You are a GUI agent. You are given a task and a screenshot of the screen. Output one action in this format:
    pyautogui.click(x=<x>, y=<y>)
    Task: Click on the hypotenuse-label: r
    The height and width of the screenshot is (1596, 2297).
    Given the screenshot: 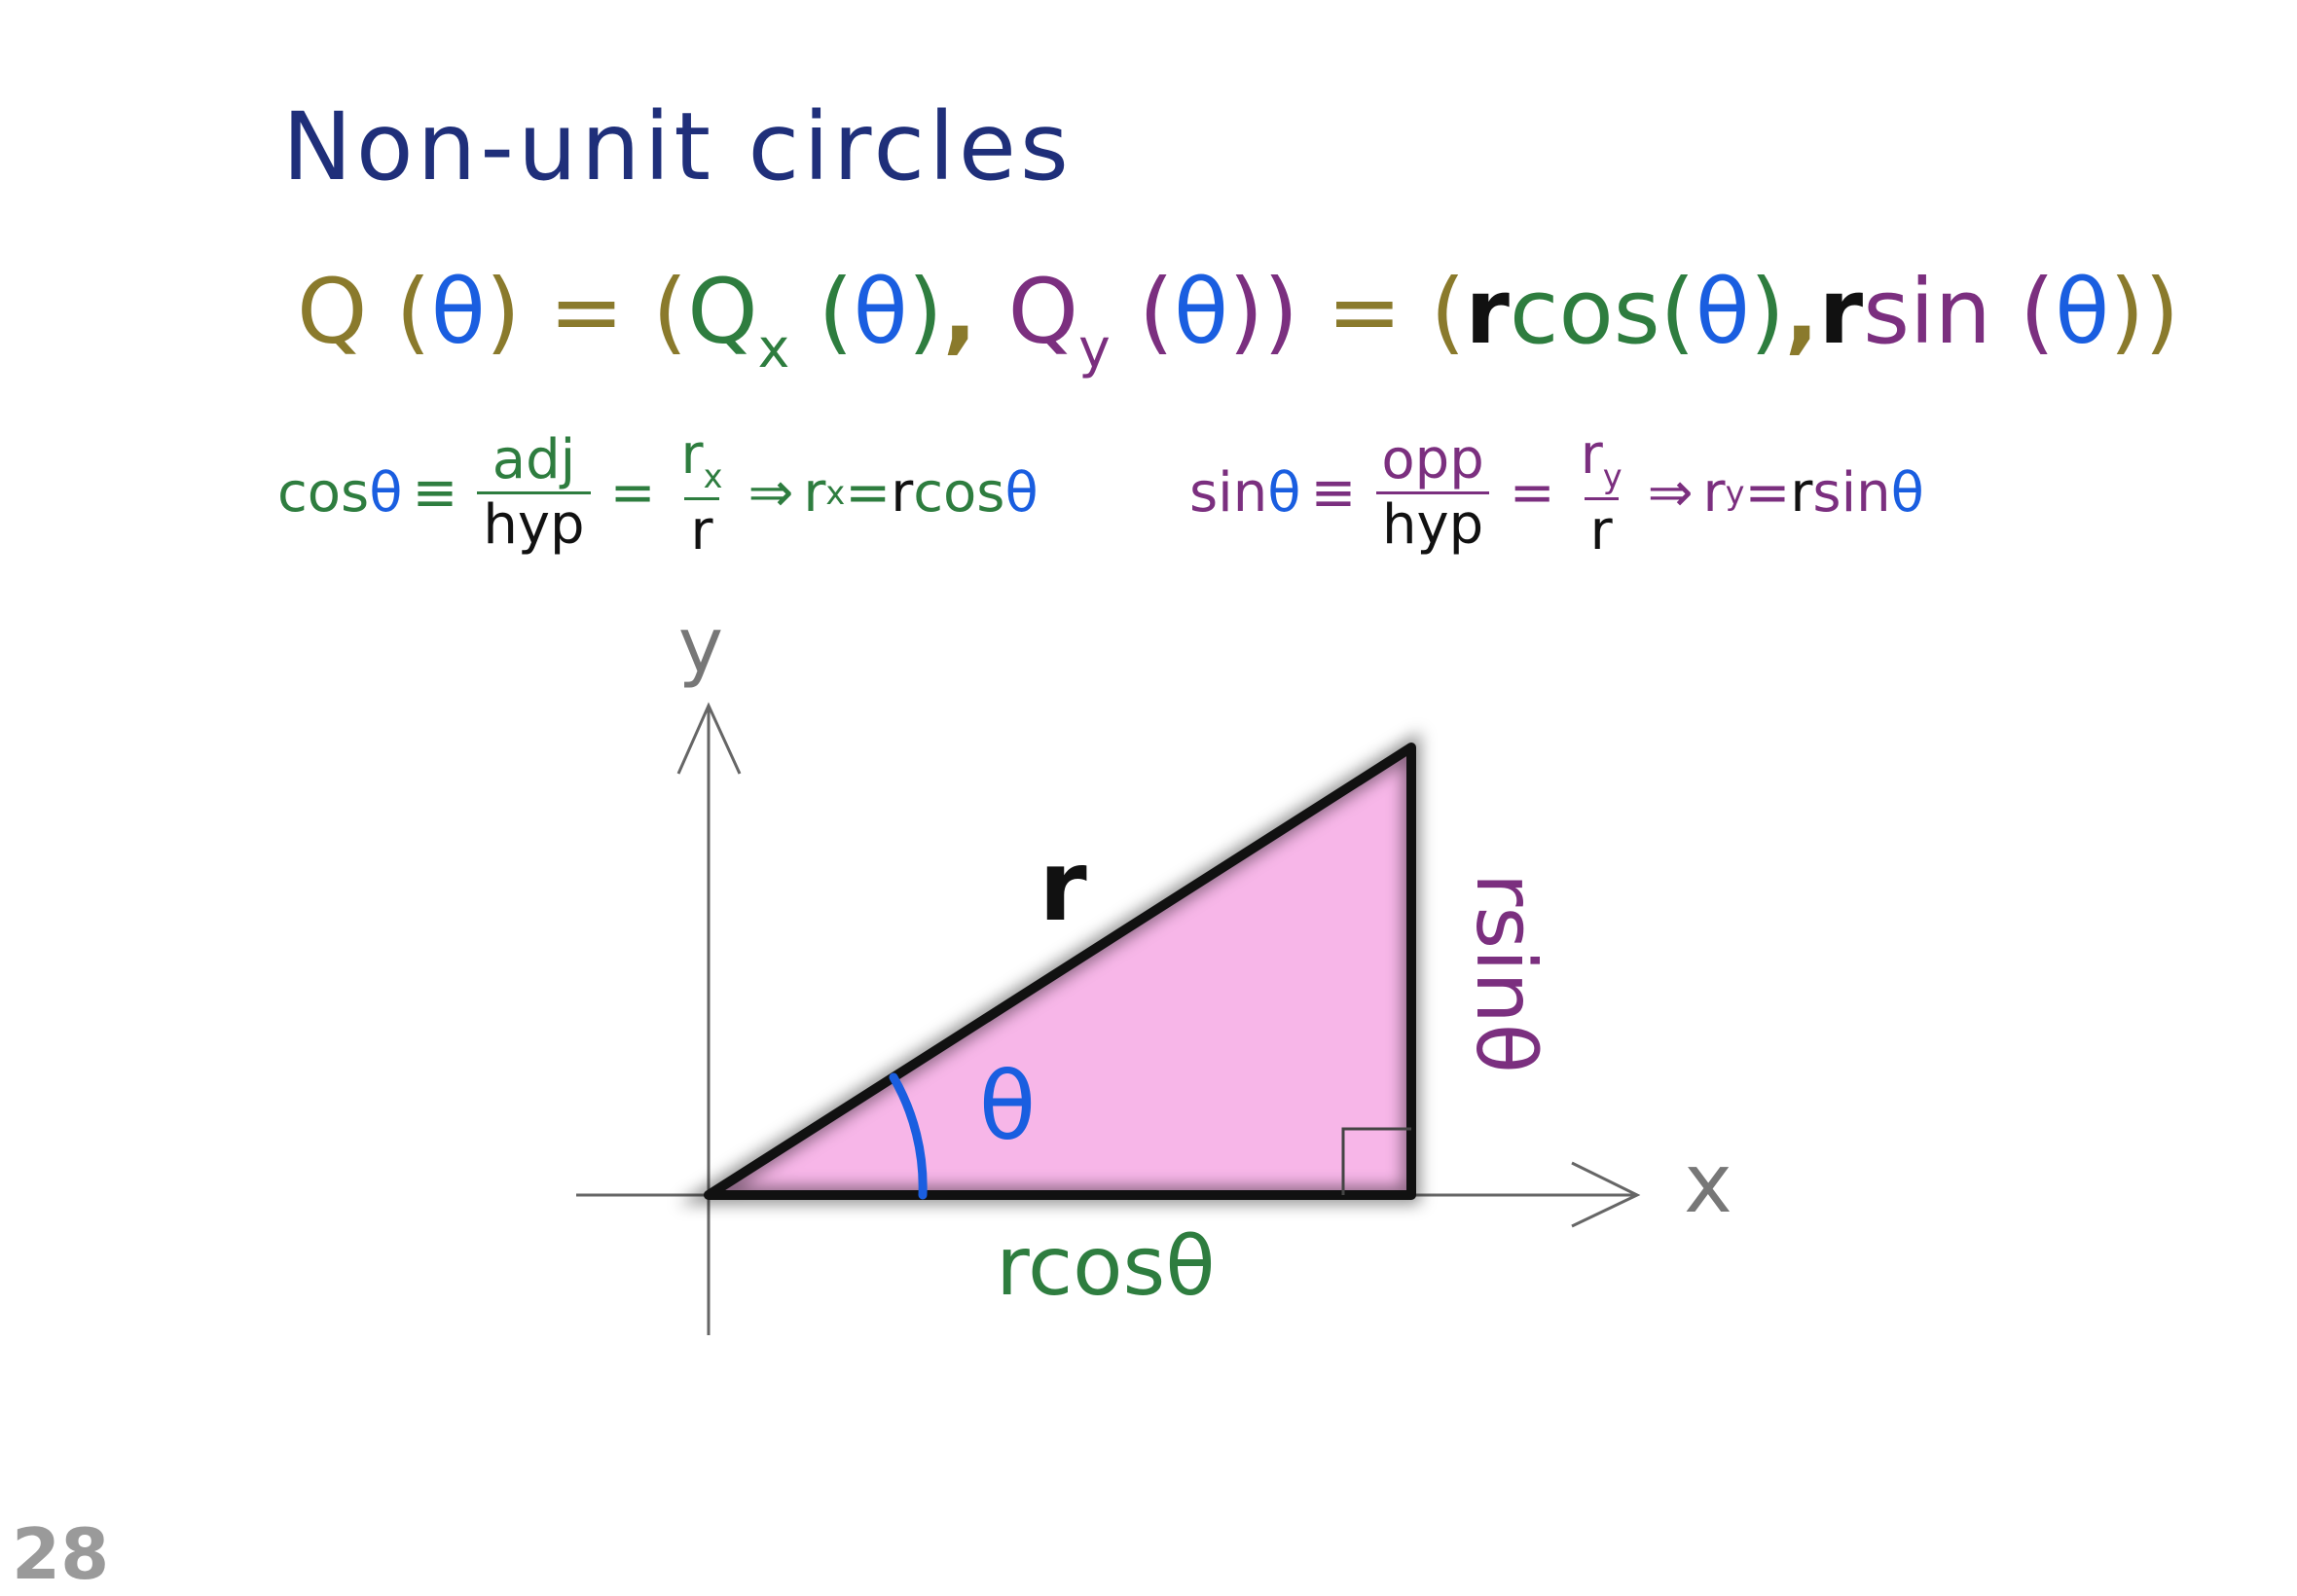 What is the action you would take?
    pyautogui.click(x=1063, y=886)
    